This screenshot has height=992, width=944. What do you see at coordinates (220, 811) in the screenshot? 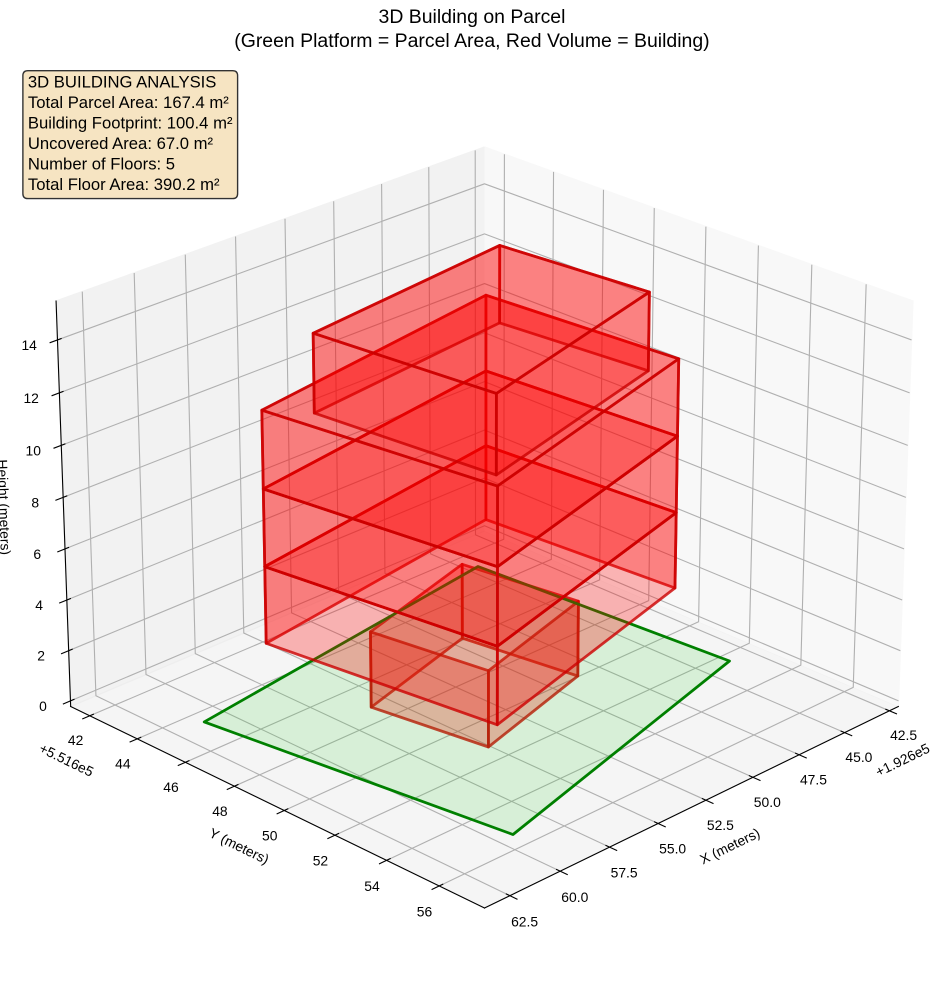
I see `svg-text: 48` at bounding box center [220, 811].